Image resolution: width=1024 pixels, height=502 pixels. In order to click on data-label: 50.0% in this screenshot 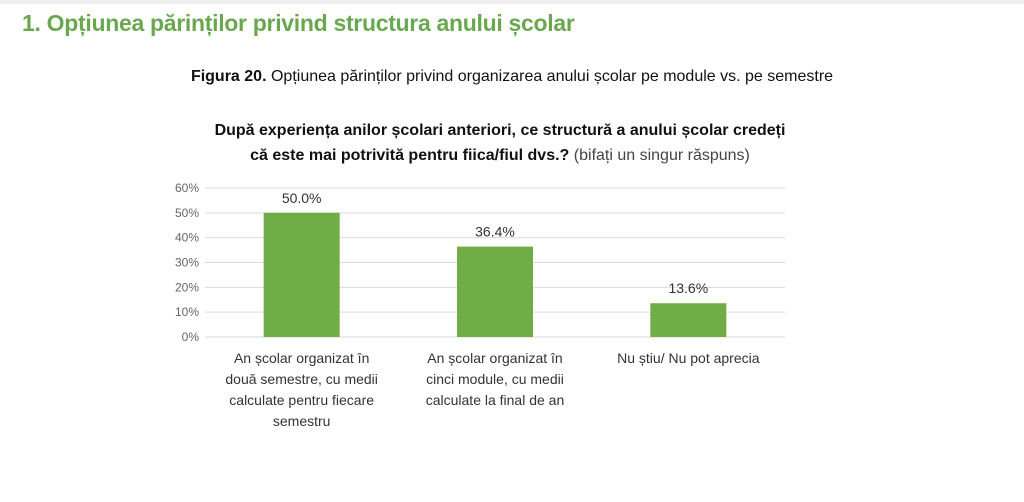, I will do `click(302, 198)`.